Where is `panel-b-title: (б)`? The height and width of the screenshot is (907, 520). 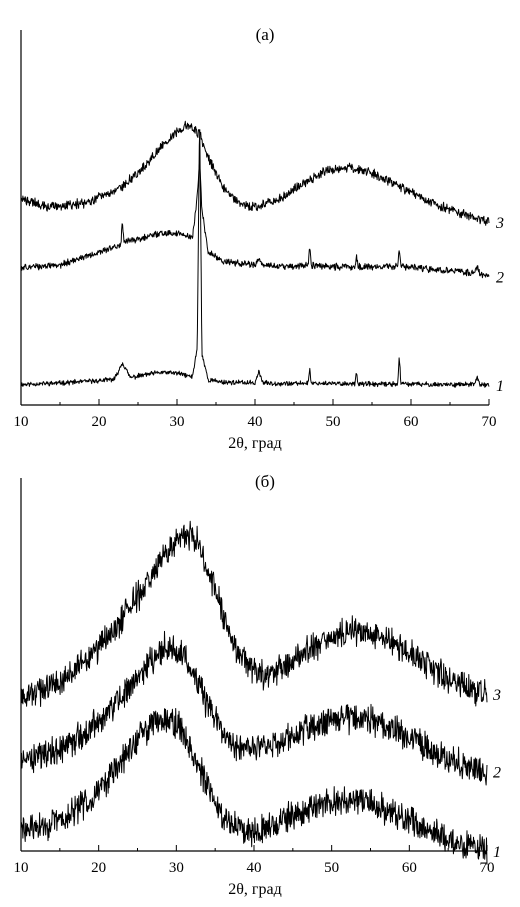
panel-b-title: (б) is located at coordinates (265, 481).